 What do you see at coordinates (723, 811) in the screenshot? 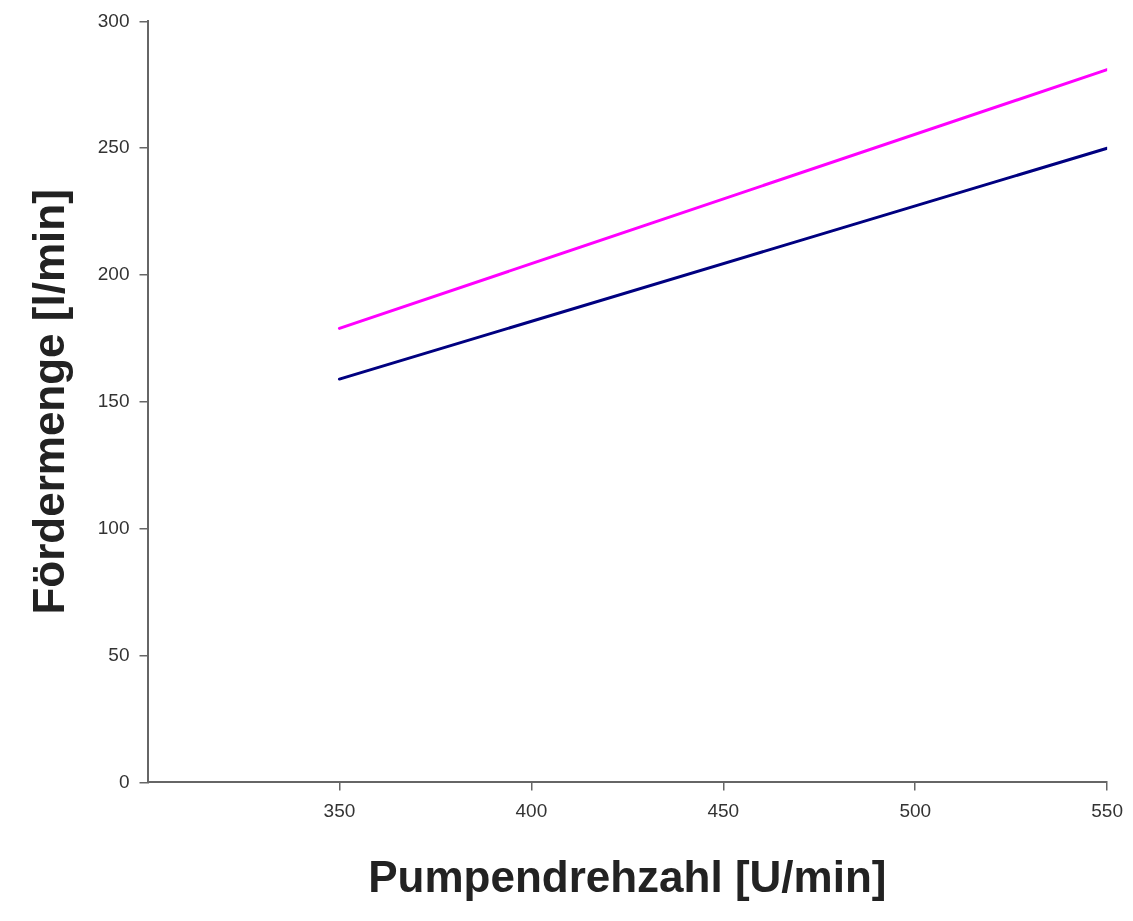
I see `x-tick-label: 450` at bounding box center [723, 811].